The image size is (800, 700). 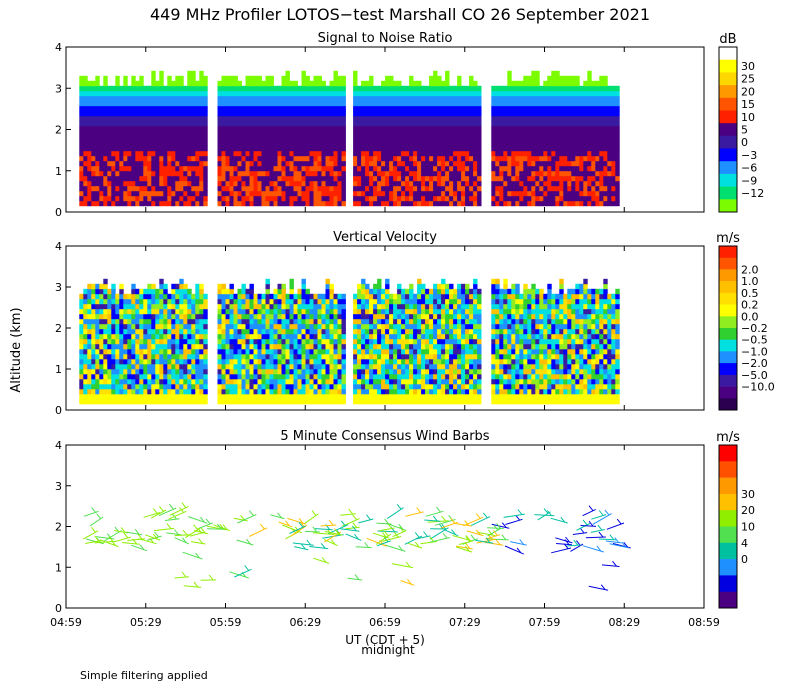 What do you see at coordinates (744, 130) in the screenshot?
I see `snr-colorbar-label: 5` at bounding box center [744, 130].